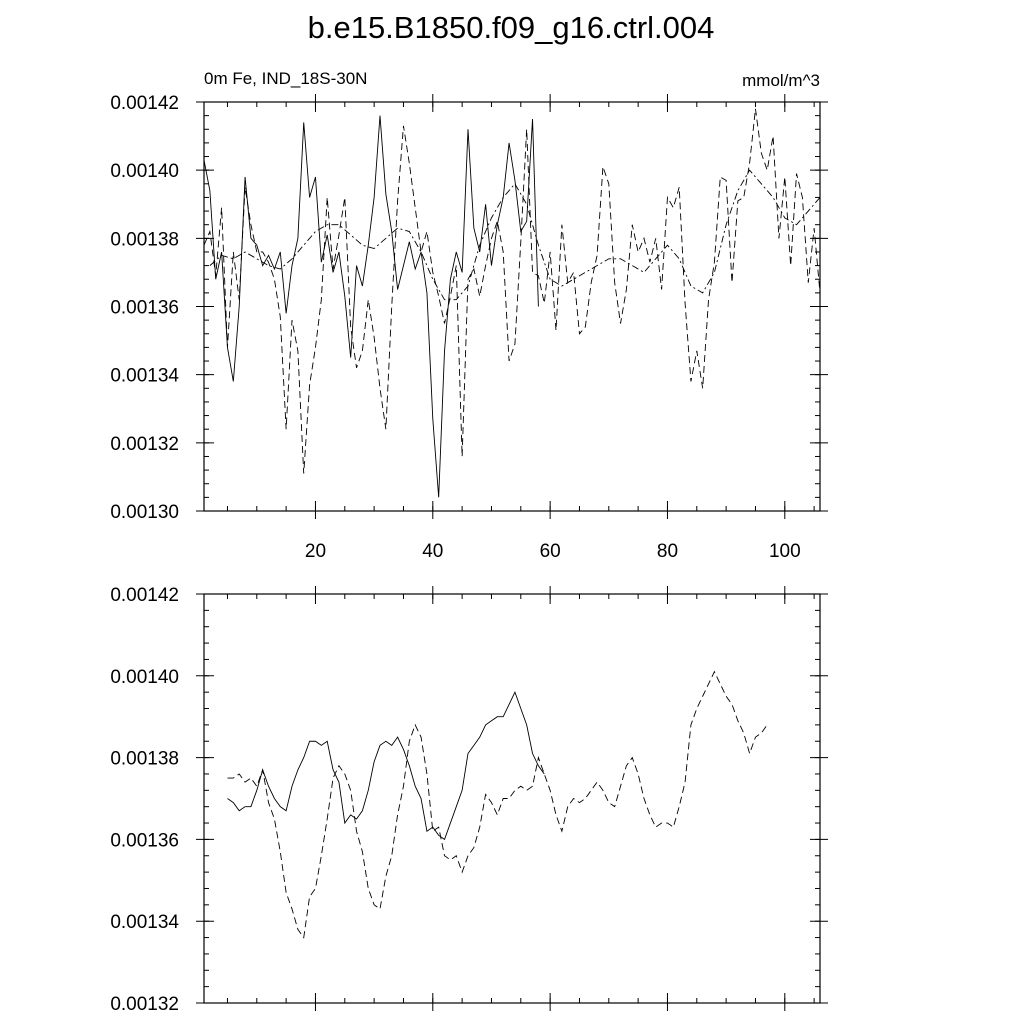  I want to click on units-label: mmol/m^3, so click(781, 80).